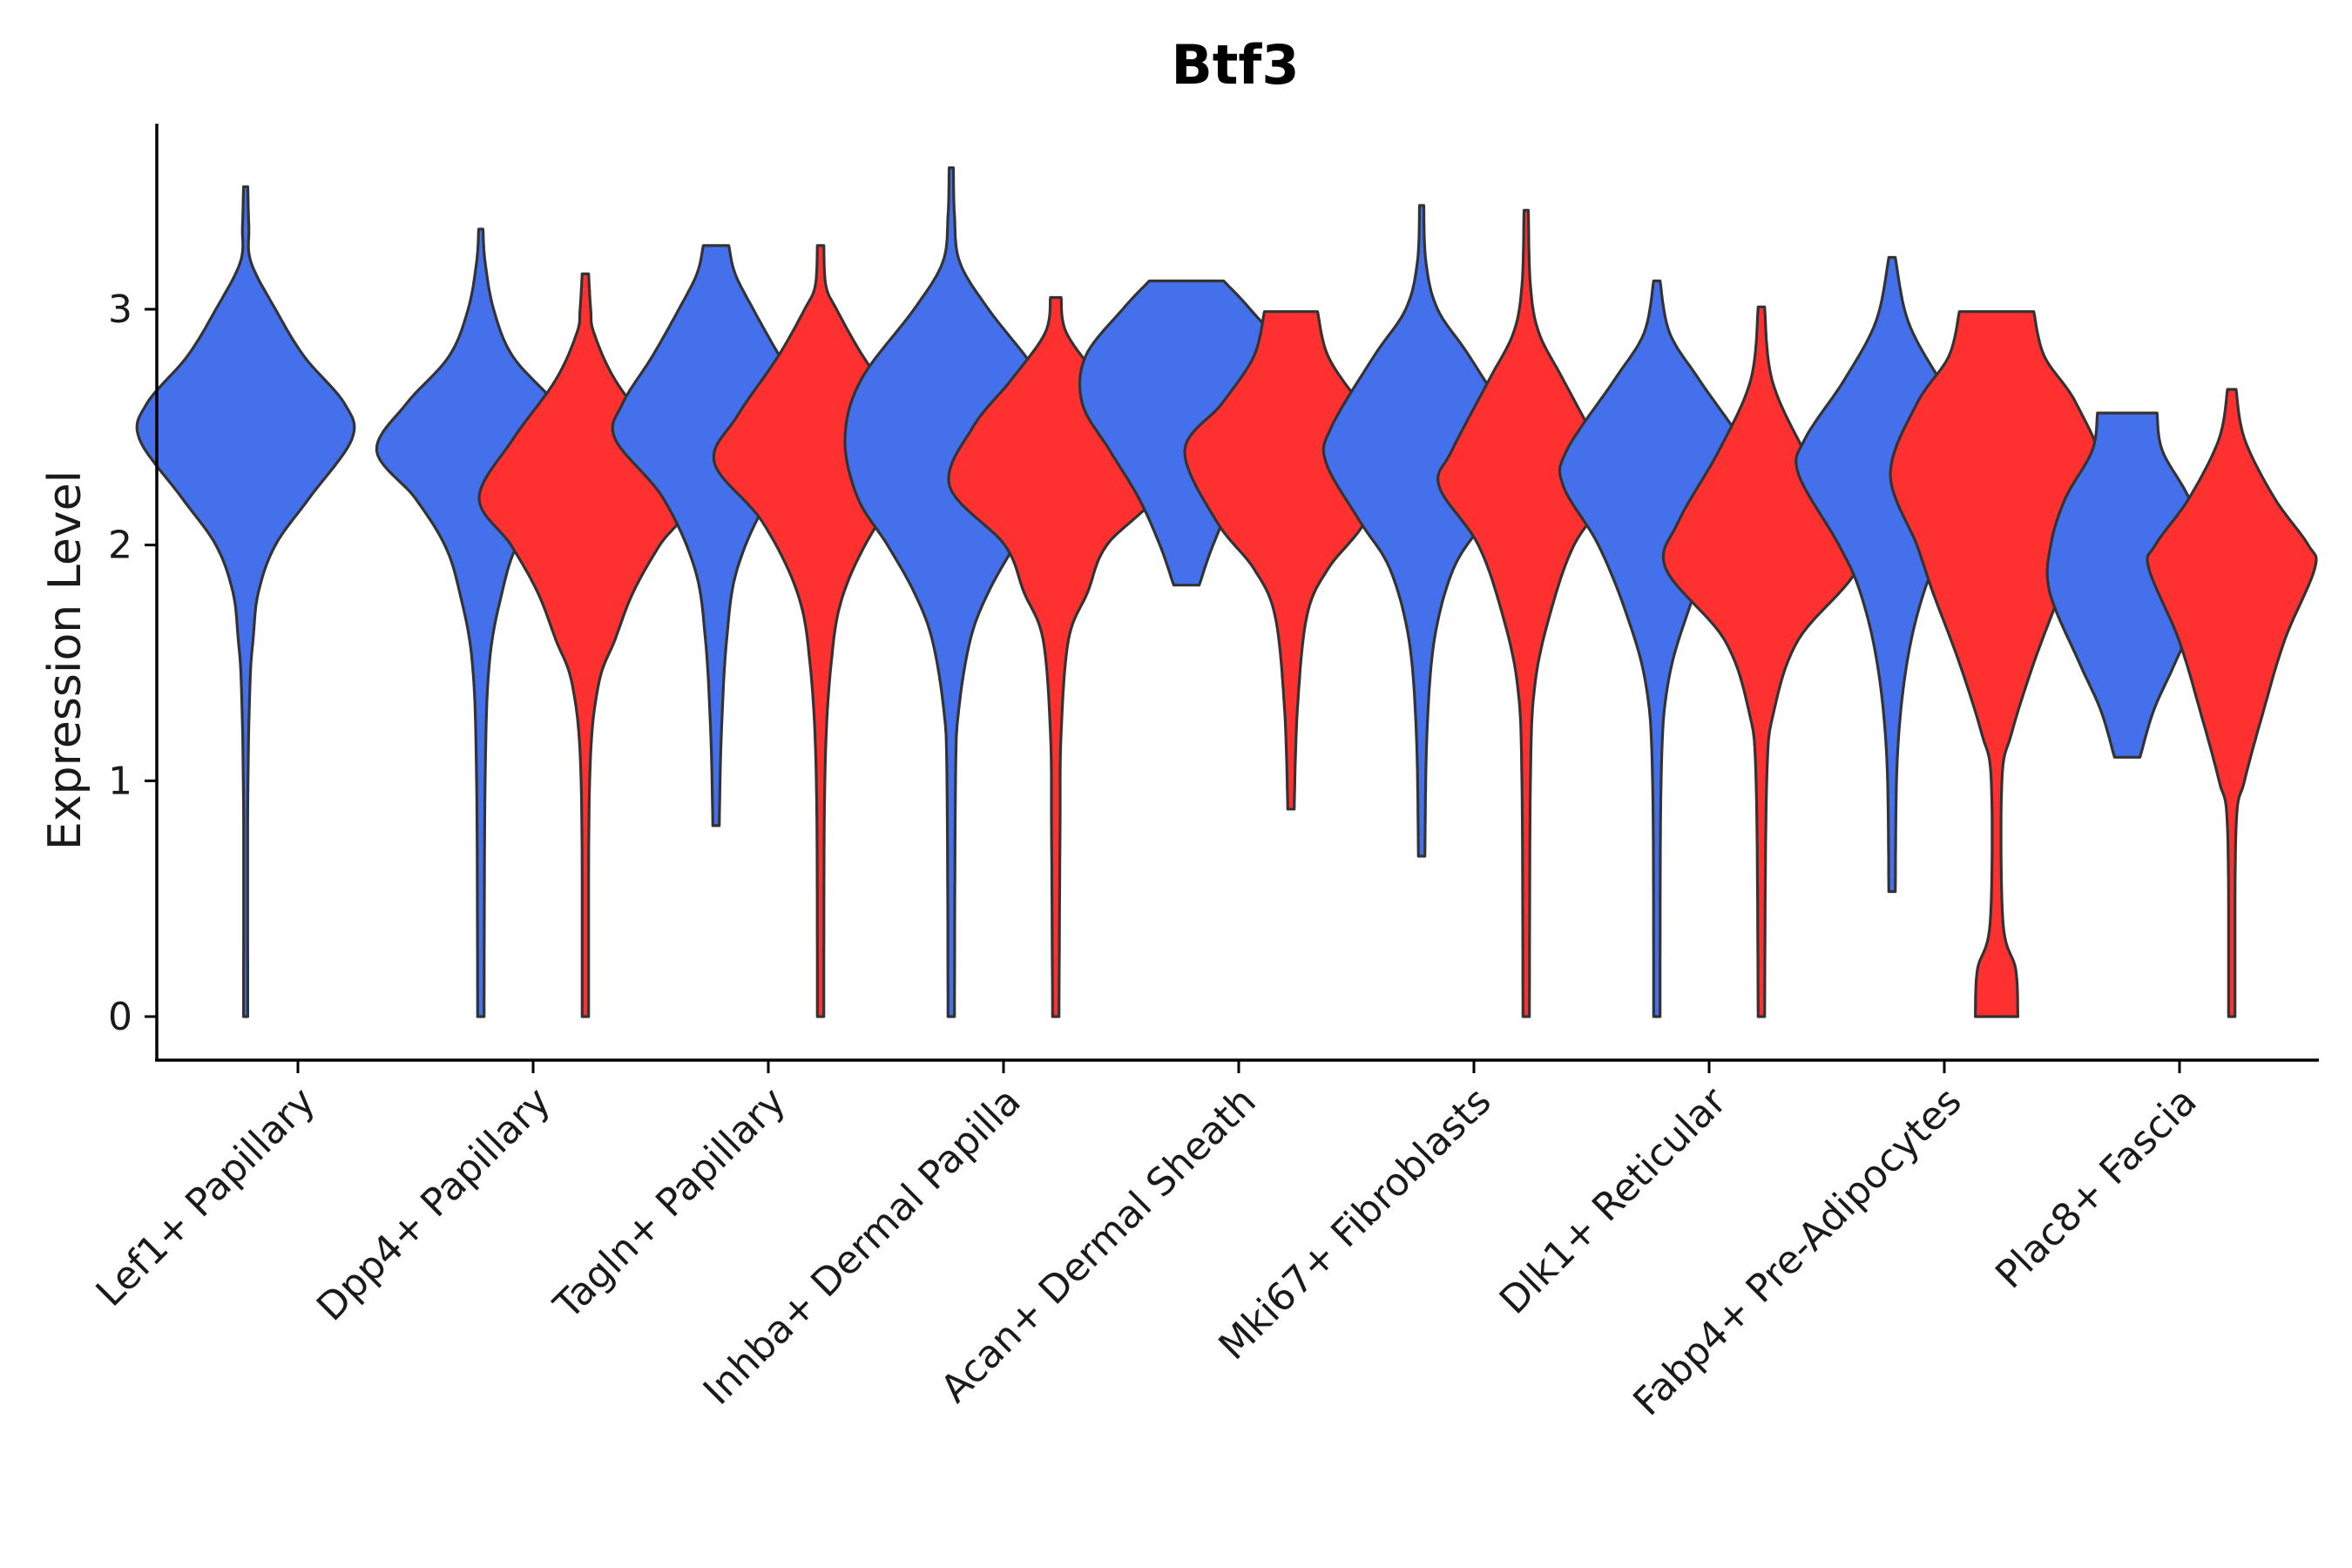 The height and width of the screenshot is (1568, 2352). Describe the element at coordinates (120, 309) in the screenshot. I see `y-tick-label: 3` at that location.